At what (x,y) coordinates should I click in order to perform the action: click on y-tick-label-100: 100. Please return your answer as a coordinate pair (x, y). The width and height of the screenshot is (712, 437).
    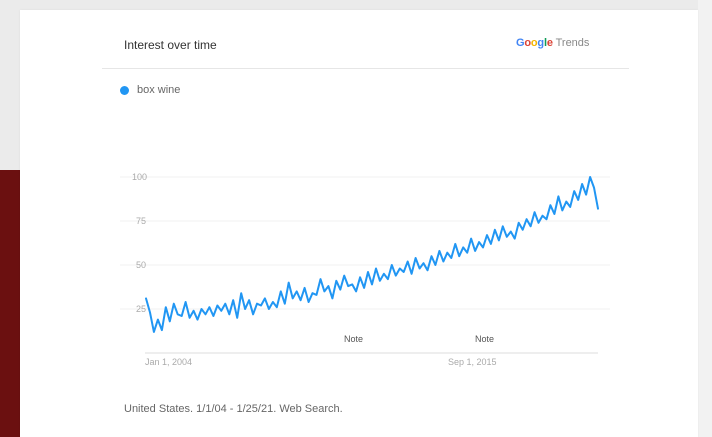
    Looking at the image, I should click on (139, 177).